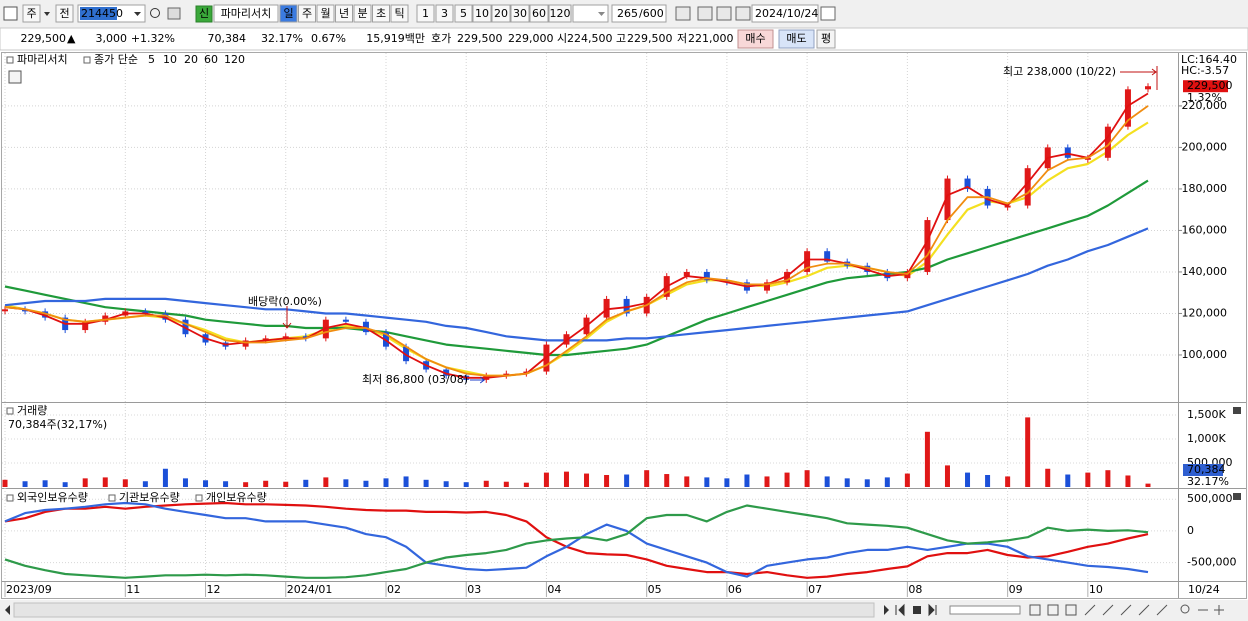 The image size is (1248, 621). Describe the element at coordinates (32, 410) in the screenshot. I see `volume-title: 거래량` at that location.